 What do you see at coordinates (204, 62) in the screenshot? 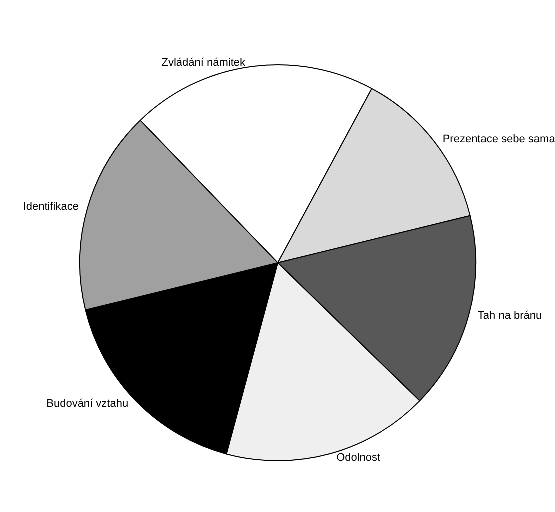
I see `slice-label: Zvládání námitek` at bounding box center [204, 62].